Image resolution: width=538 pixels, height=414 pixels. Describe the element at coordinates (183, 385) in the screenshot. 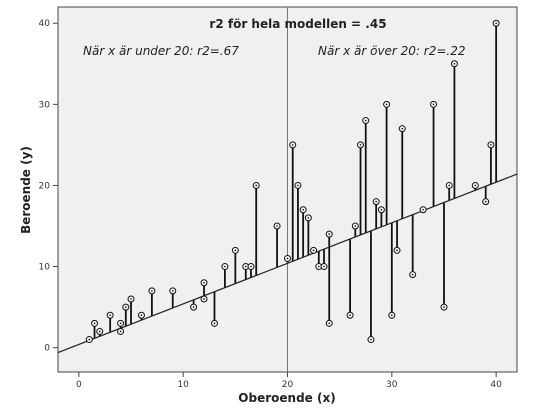

I see `x-tick-label: 10` at that location.